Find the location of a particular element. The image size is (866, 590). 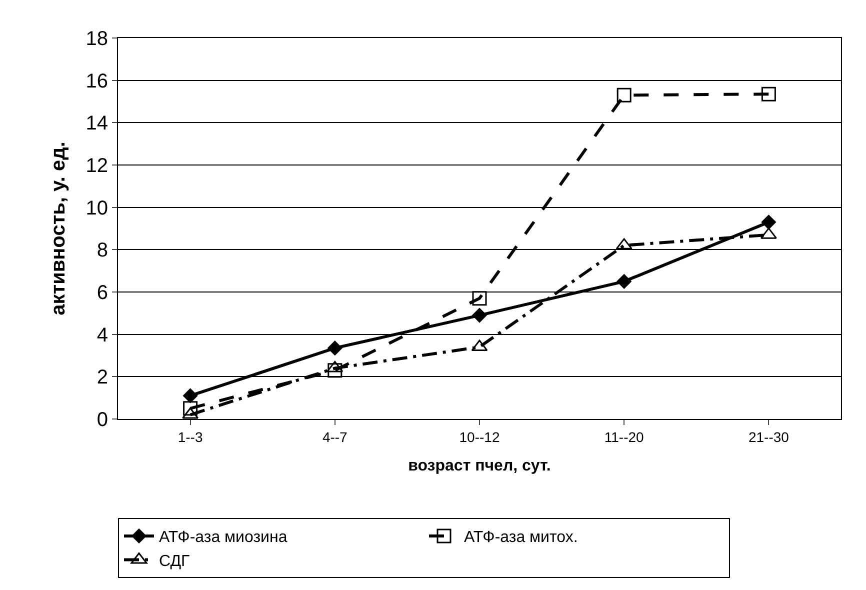

x-tick-label: 1--3 is located at coordinates (190, 436).